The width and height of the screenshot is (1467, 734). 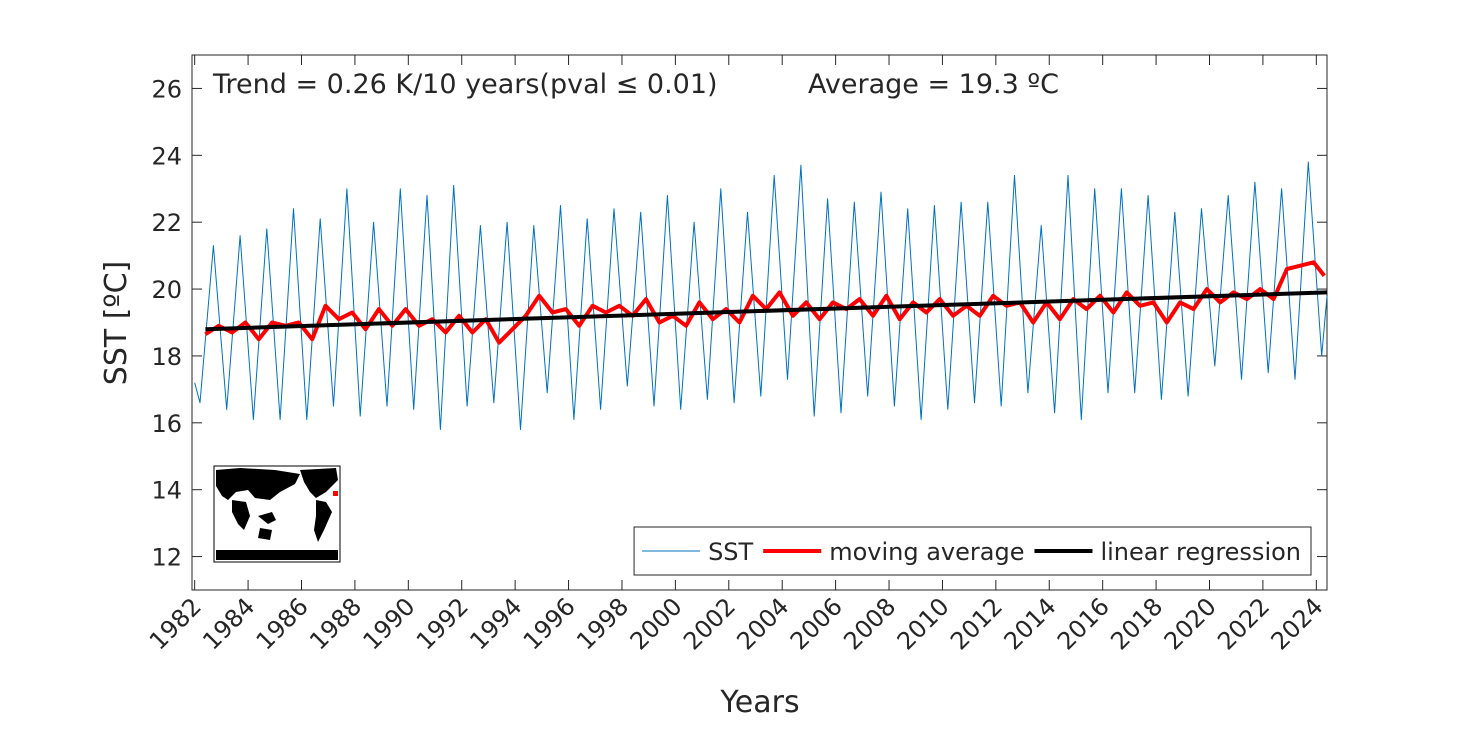 What do you see at coordinates (766, 311) in the screenshot?
I see `series-line` at bounding box center [766, 311].